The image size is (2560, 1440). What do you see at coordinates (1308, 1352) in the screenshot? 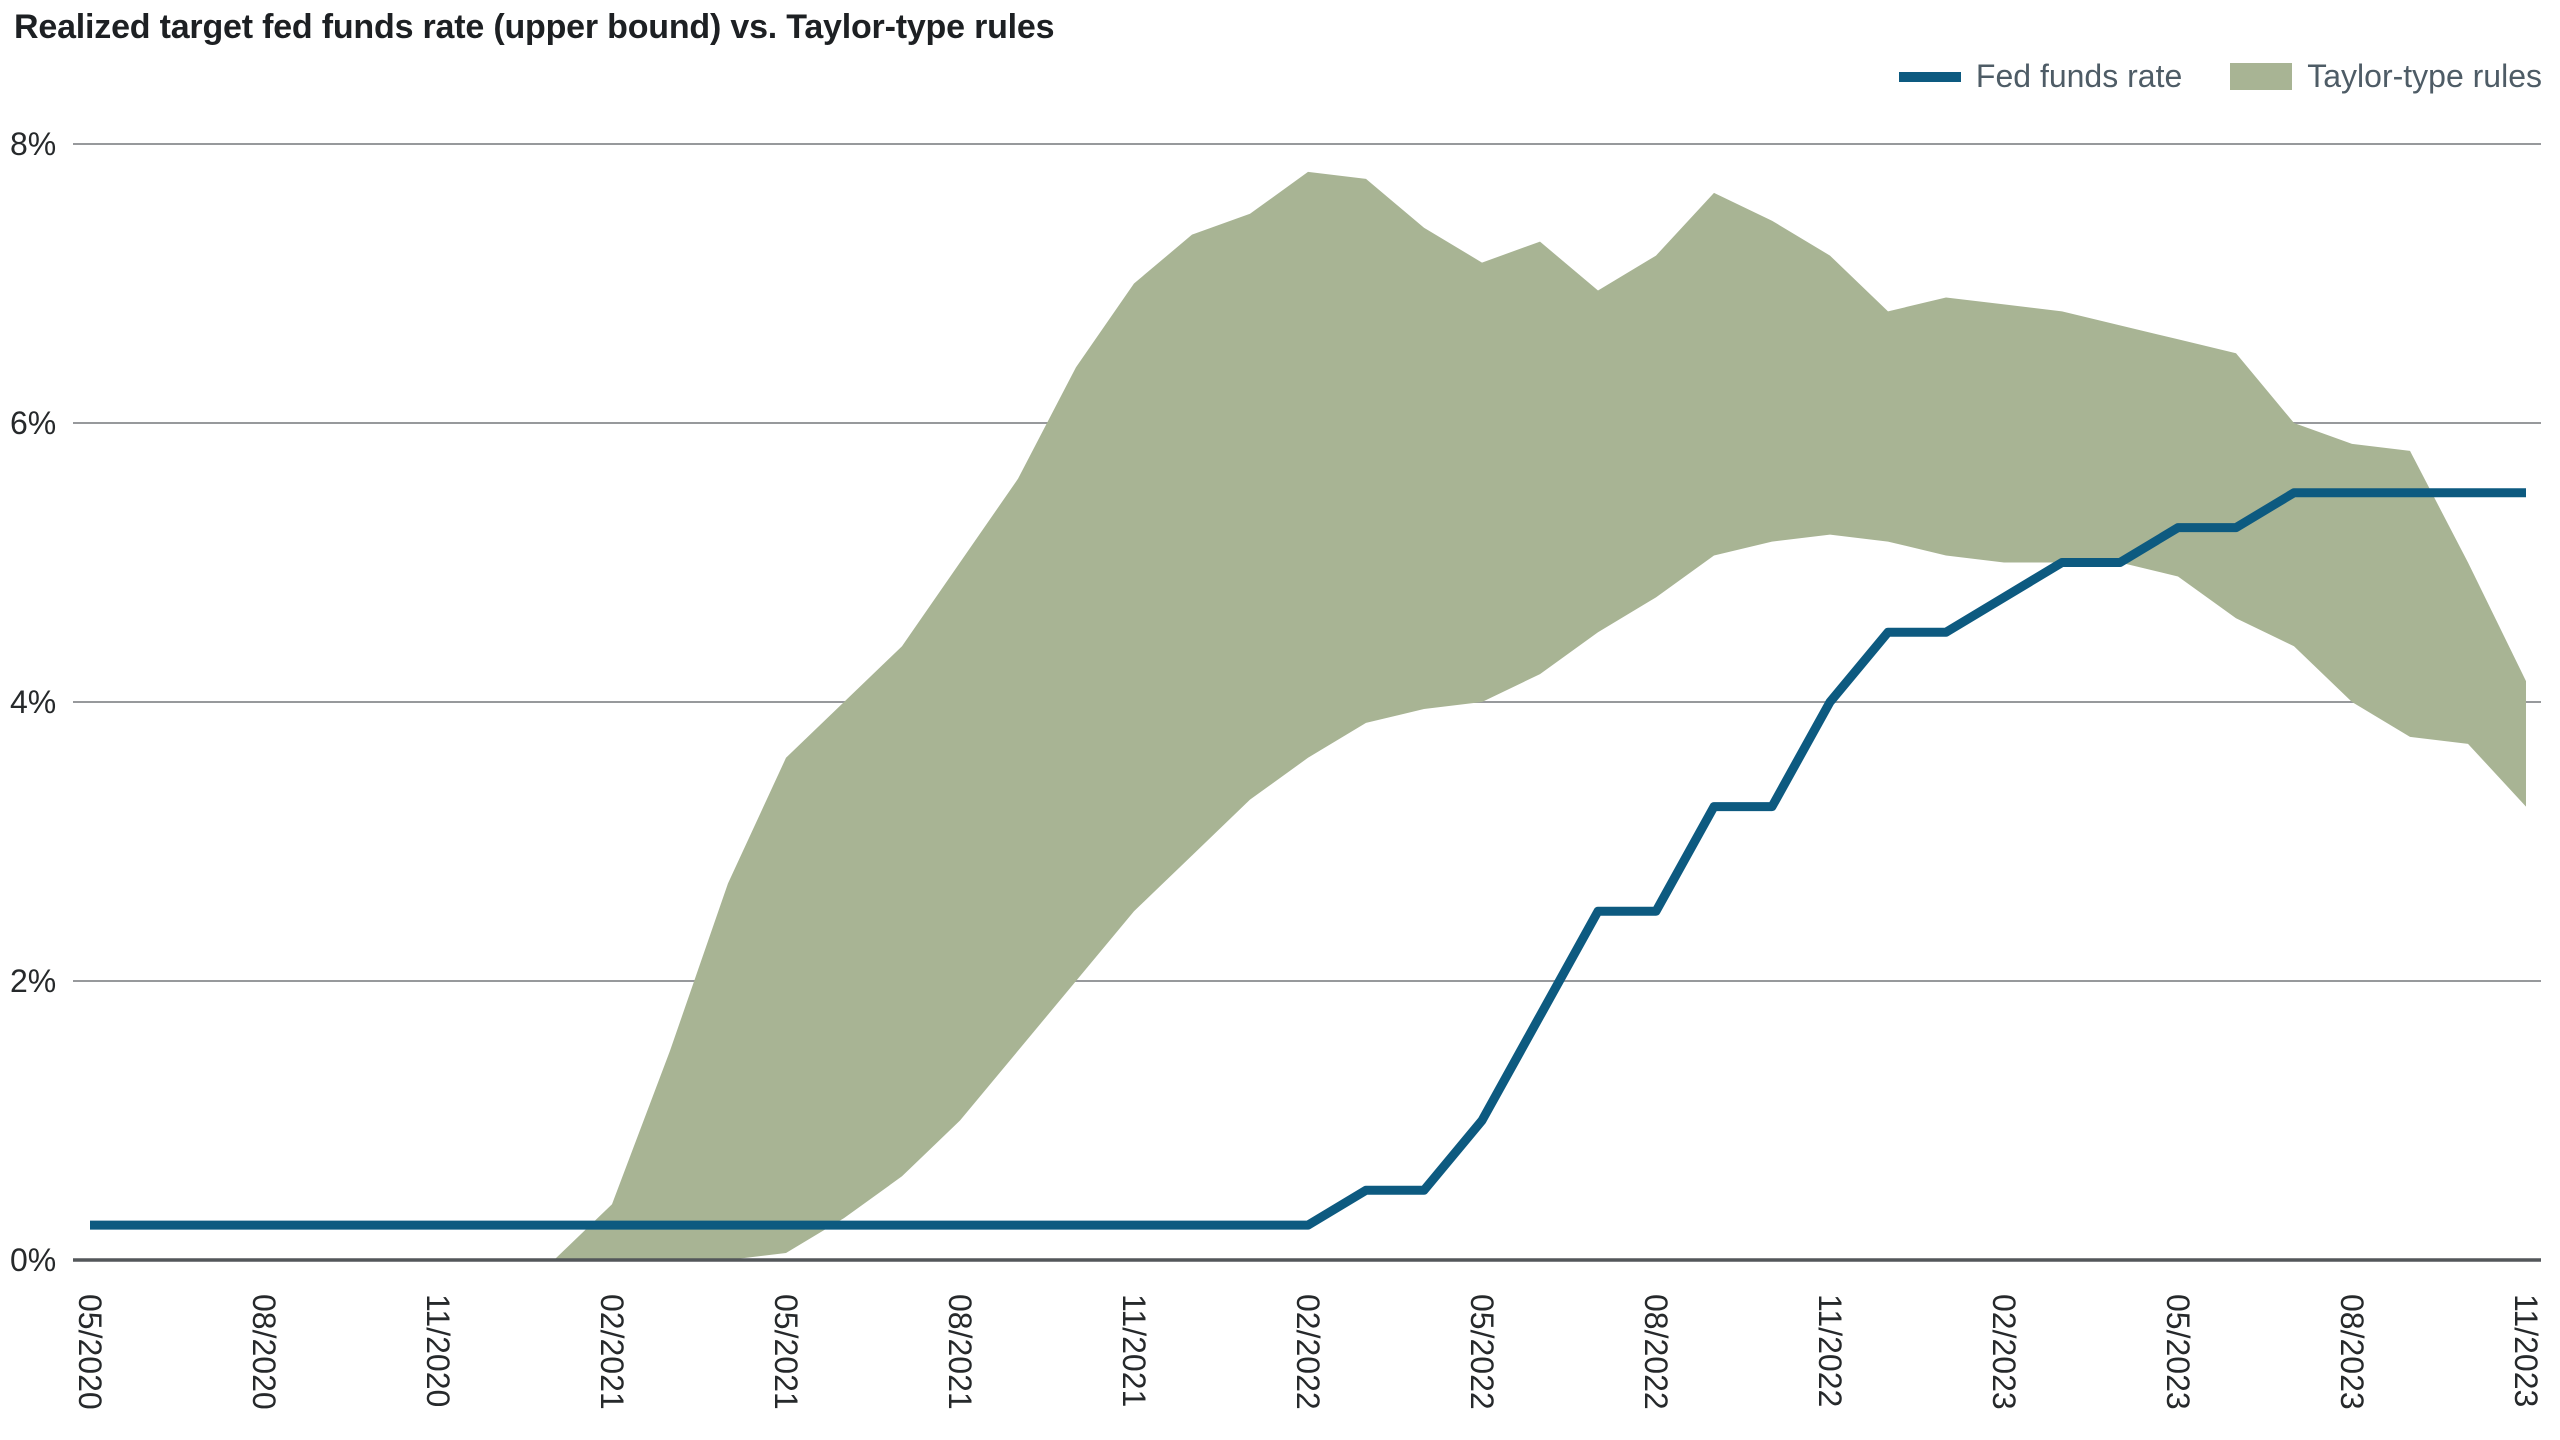
I see `x-tick-label: 02/2022` at bounding box center [1308, 1352].